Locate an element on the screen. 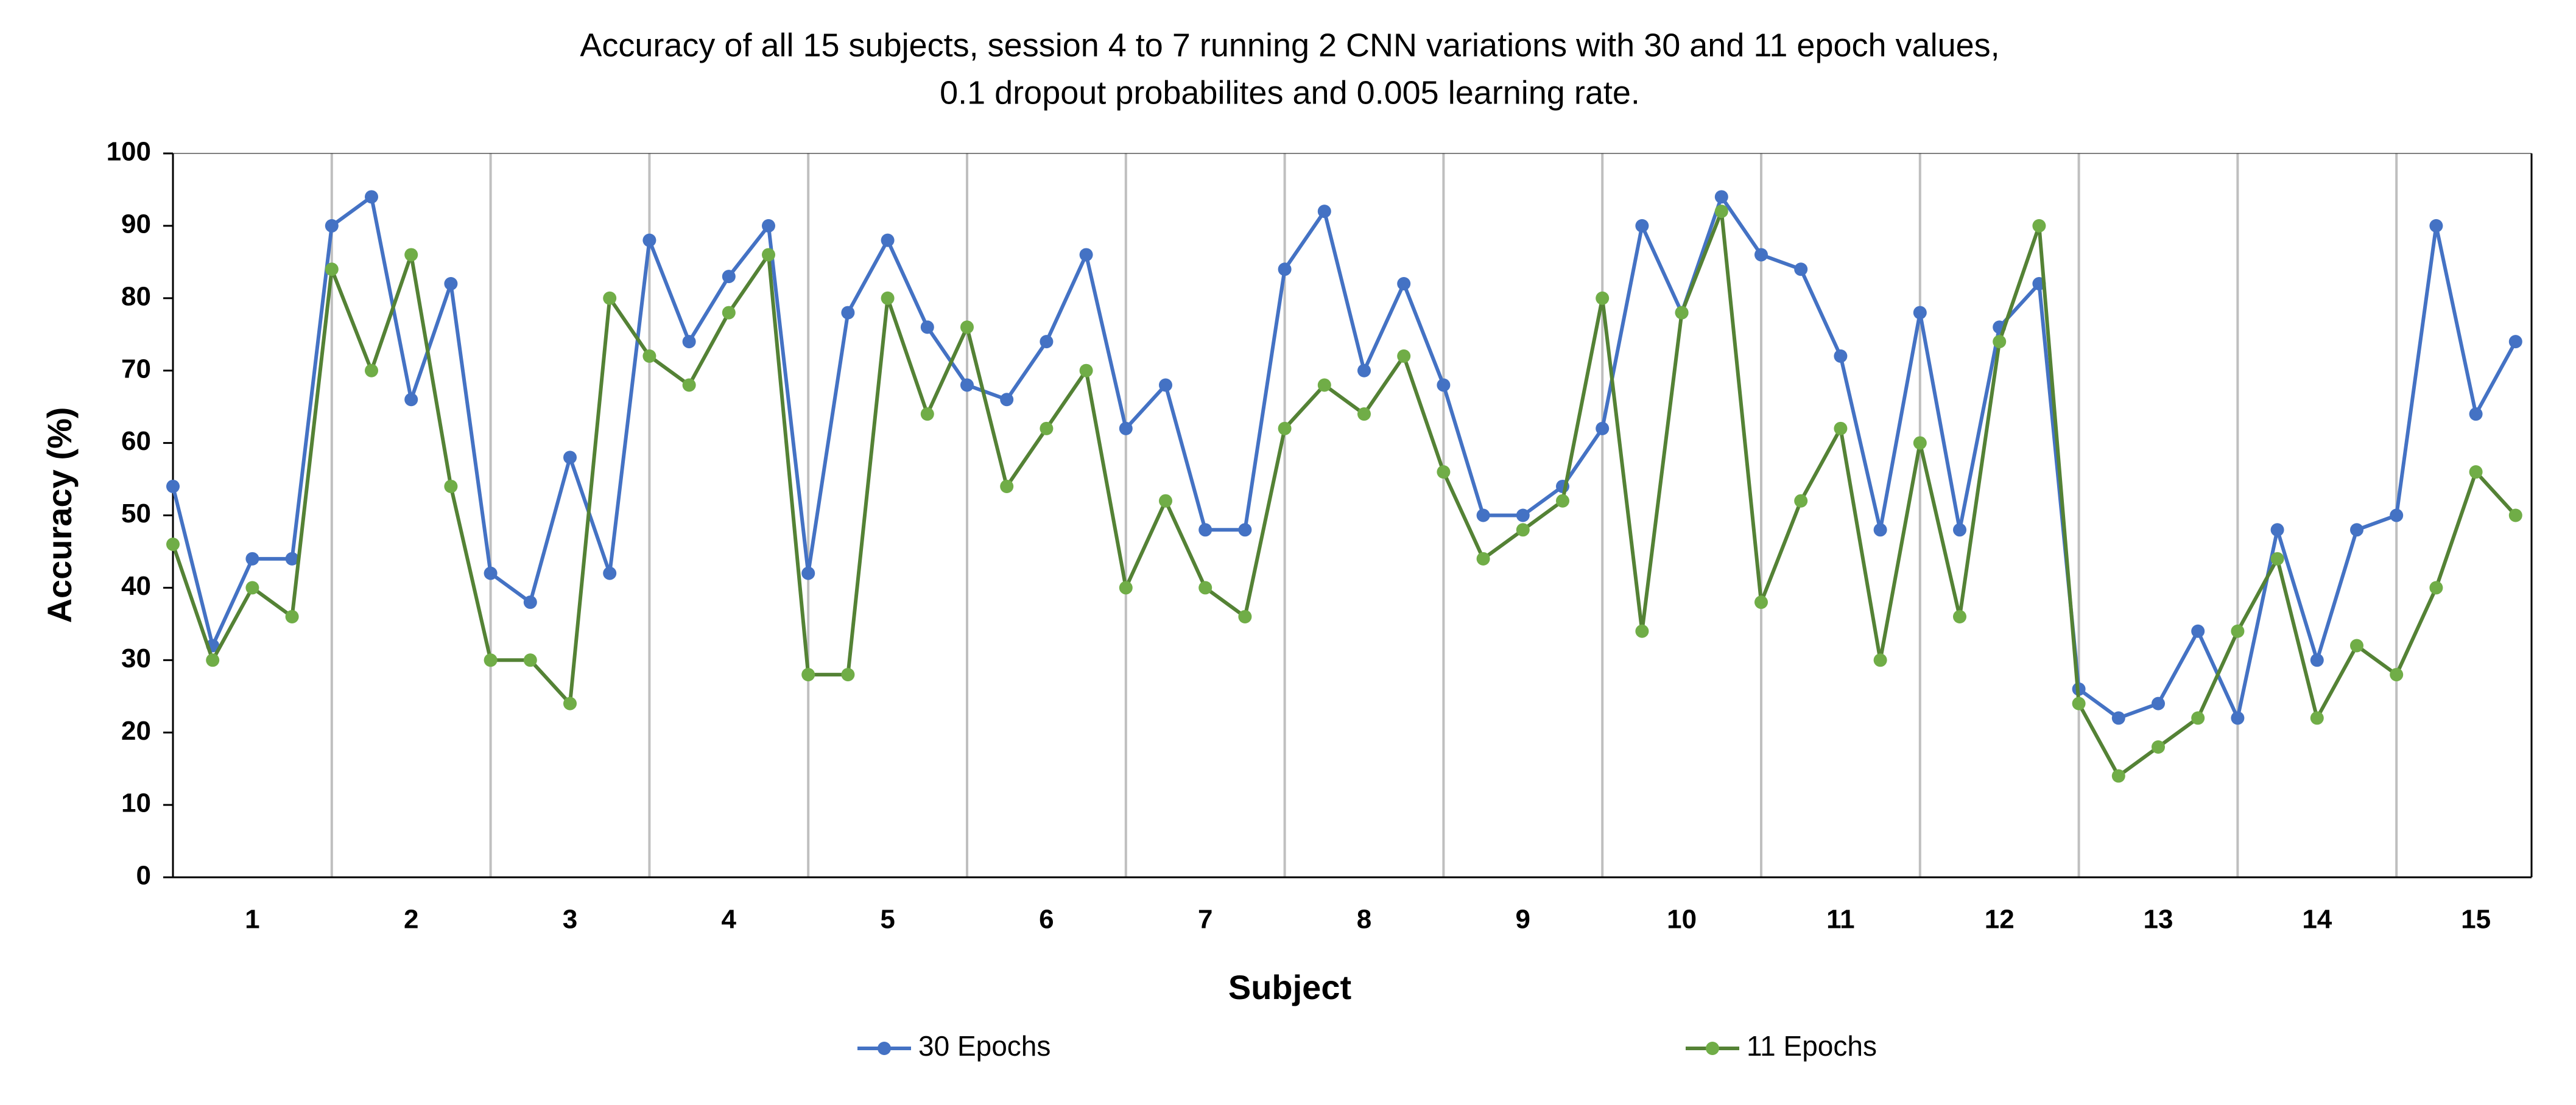 This screenshot has width=2576, height=1105. x-tick-label: 11 is located at coordinates (1840, 920).